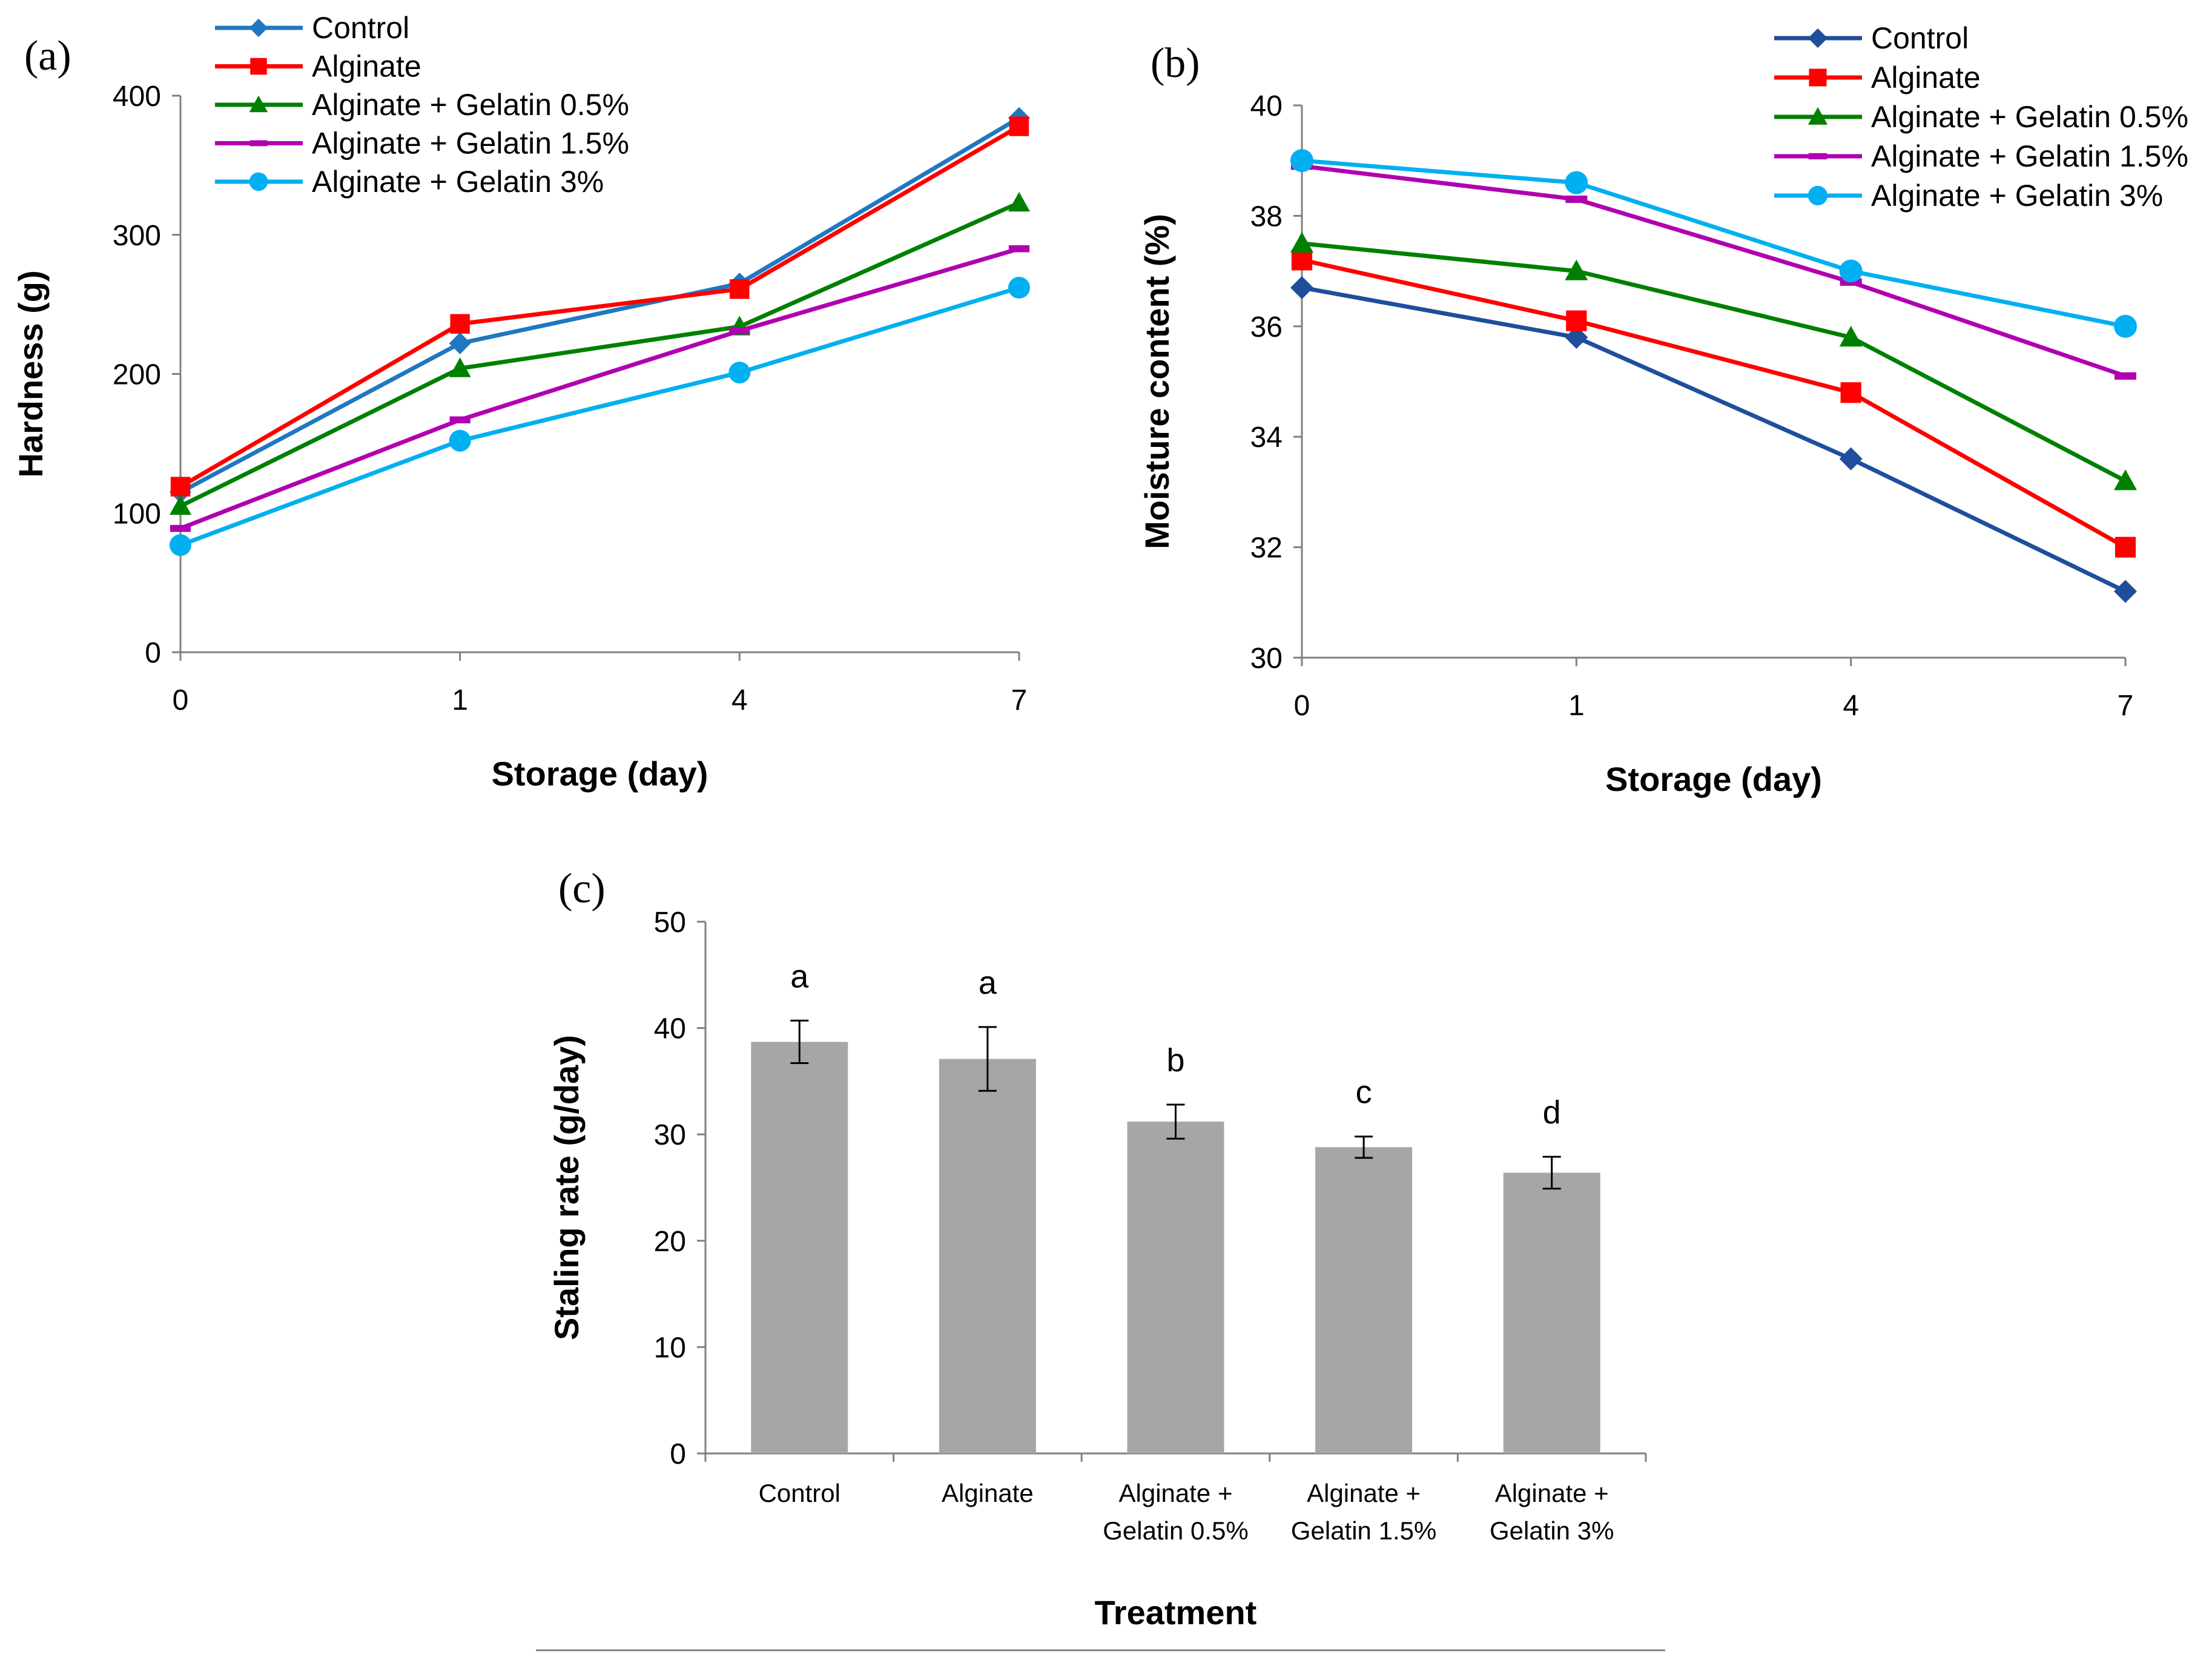 This screenshot has height=1666, width=2212. Describe the element at coordinates (670, 923) in the screenshot. I see `y-tick-label: 50` at that location.